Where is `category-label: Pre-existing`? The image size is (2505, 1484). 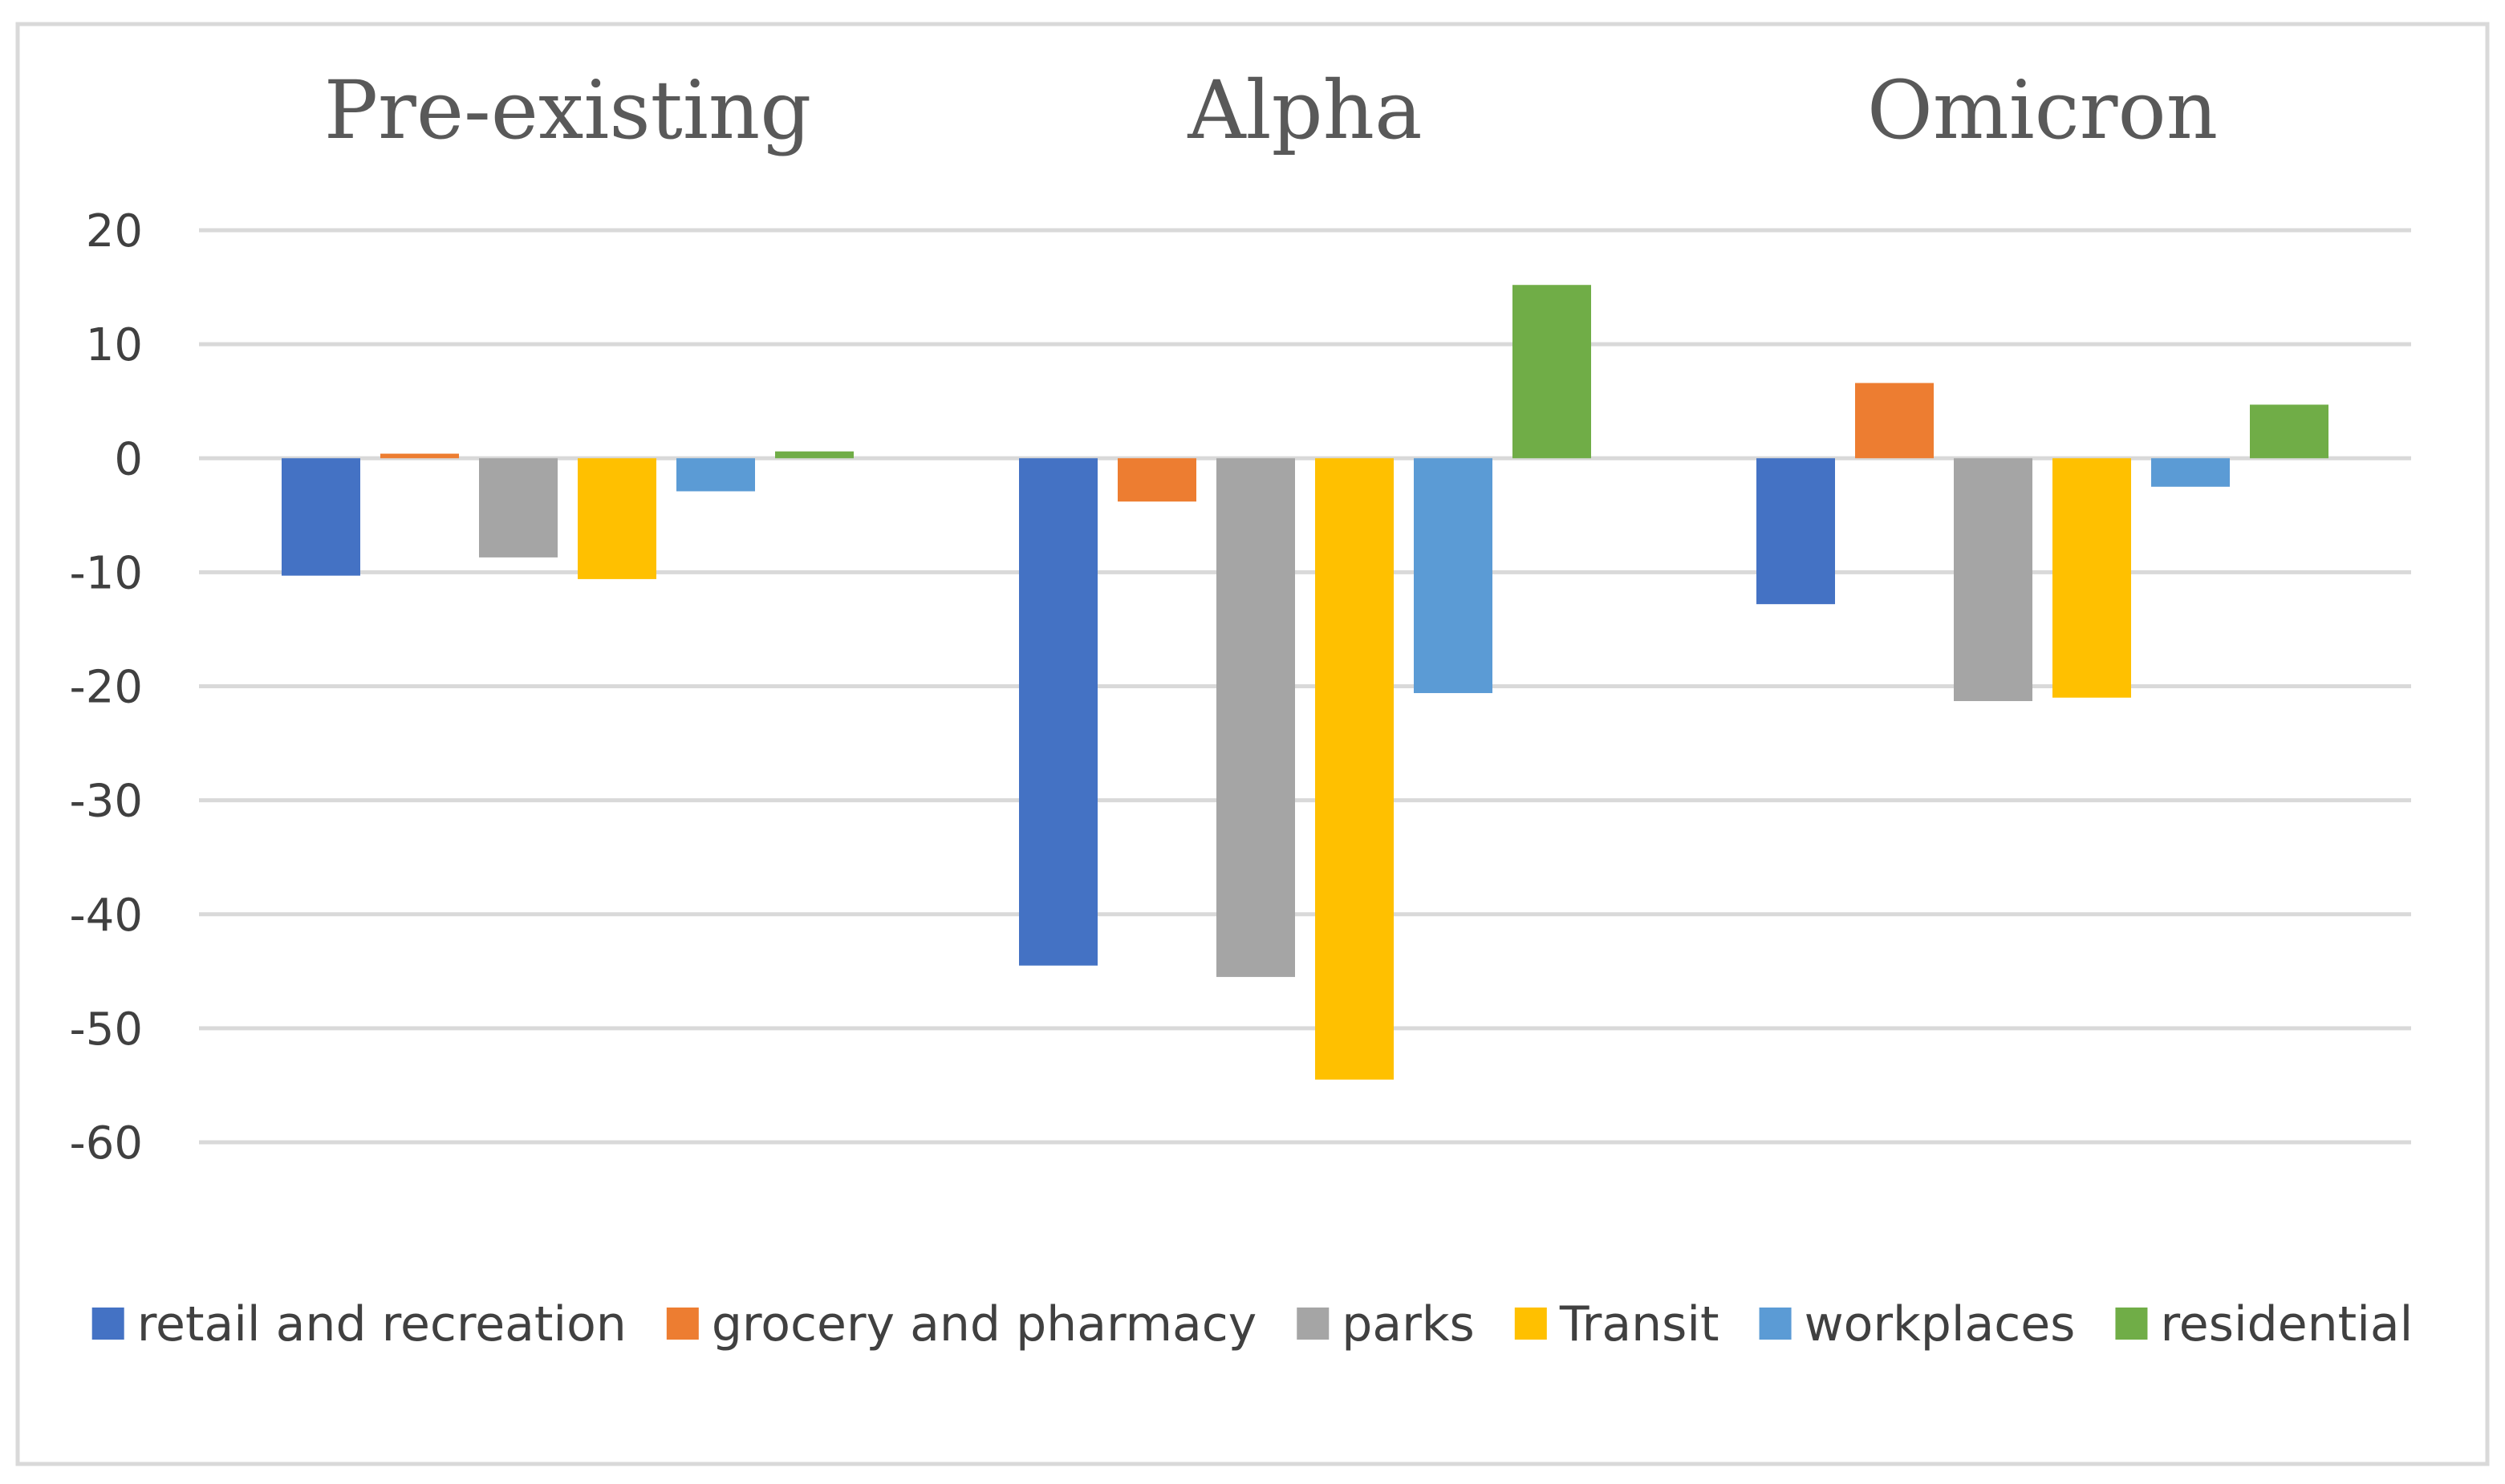 category-label: Pre-existing is located at coordinates (568, 110).